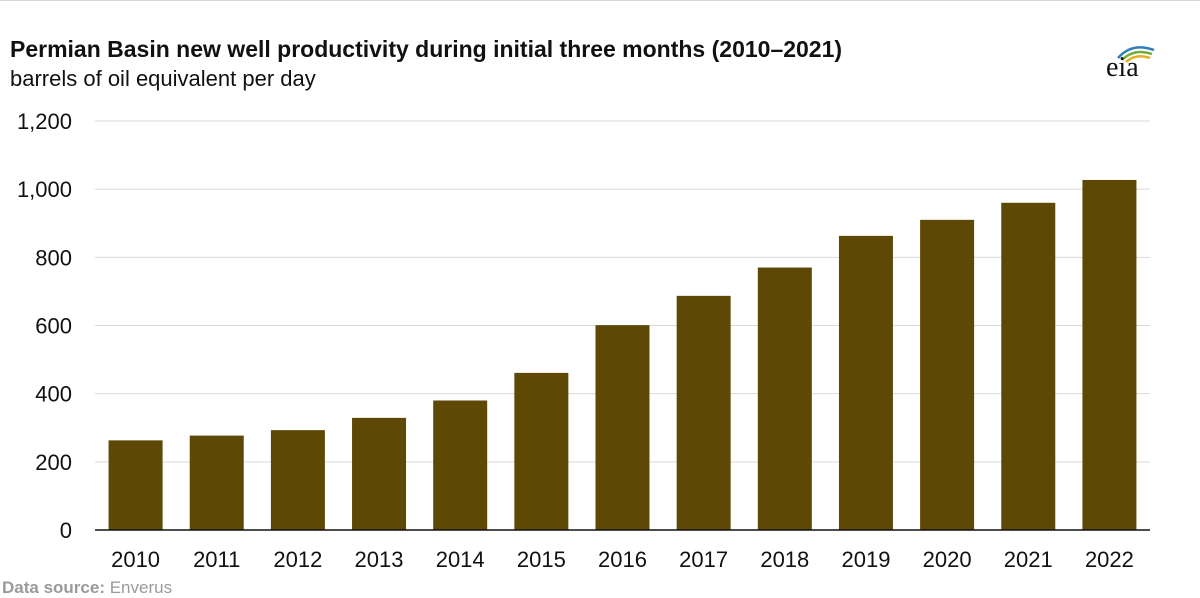 This screenshot has width=1200, height=598. Describe the element at coordinates (1136, 54) in the screenshot. I see `eia-logo-swoosh-icon` at that location.